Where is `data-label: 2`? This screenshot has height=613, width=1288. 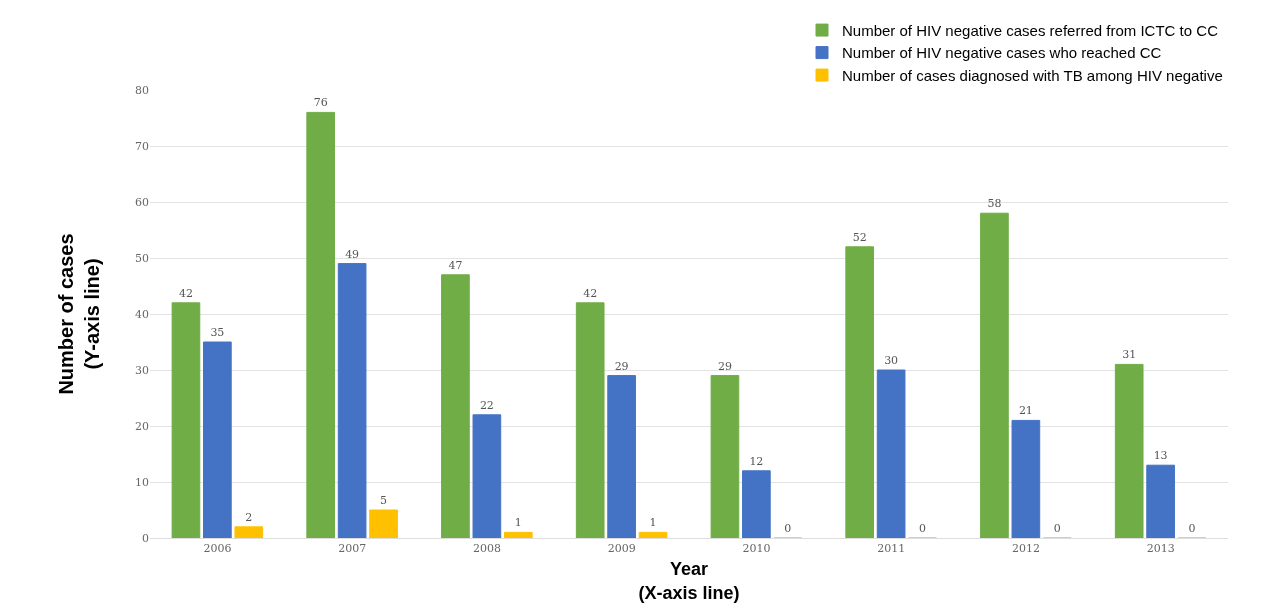 data-label: 2 is located at coordinates (249, 517).